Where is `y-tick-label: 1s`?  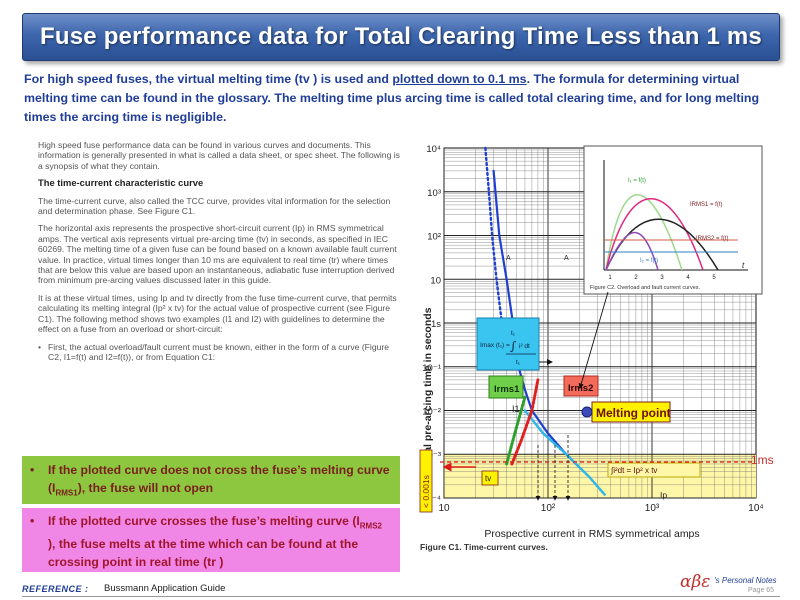 y-tick-label: 1s is located at coordinates (436, 324).